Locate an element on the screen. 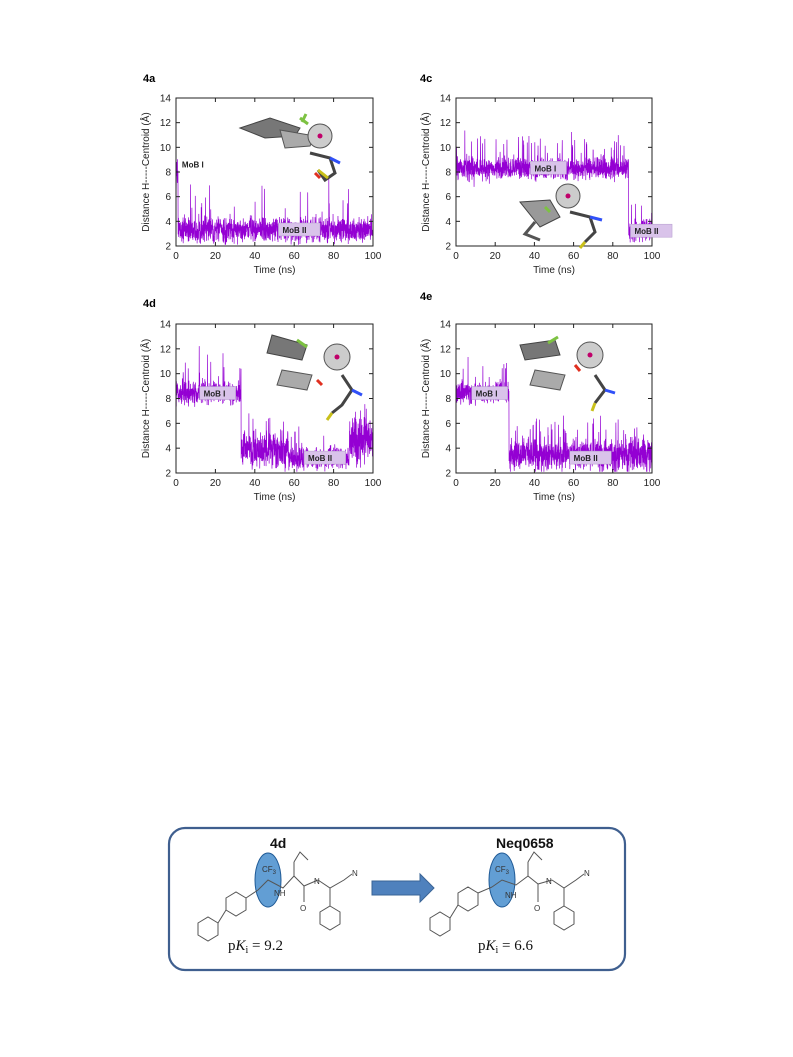  molecule-render-4a is located at coordinates (289, 148).